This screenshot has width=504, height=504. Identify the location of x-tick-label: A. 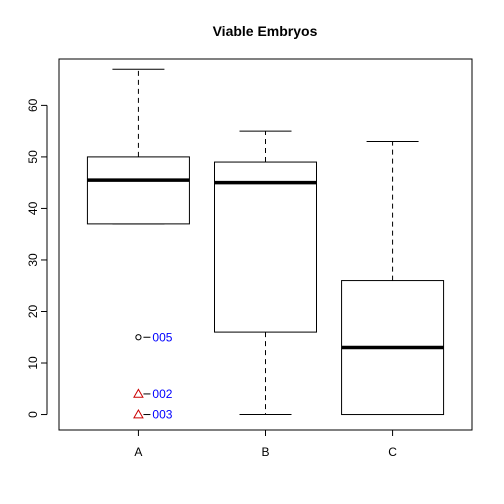
(138, 452).